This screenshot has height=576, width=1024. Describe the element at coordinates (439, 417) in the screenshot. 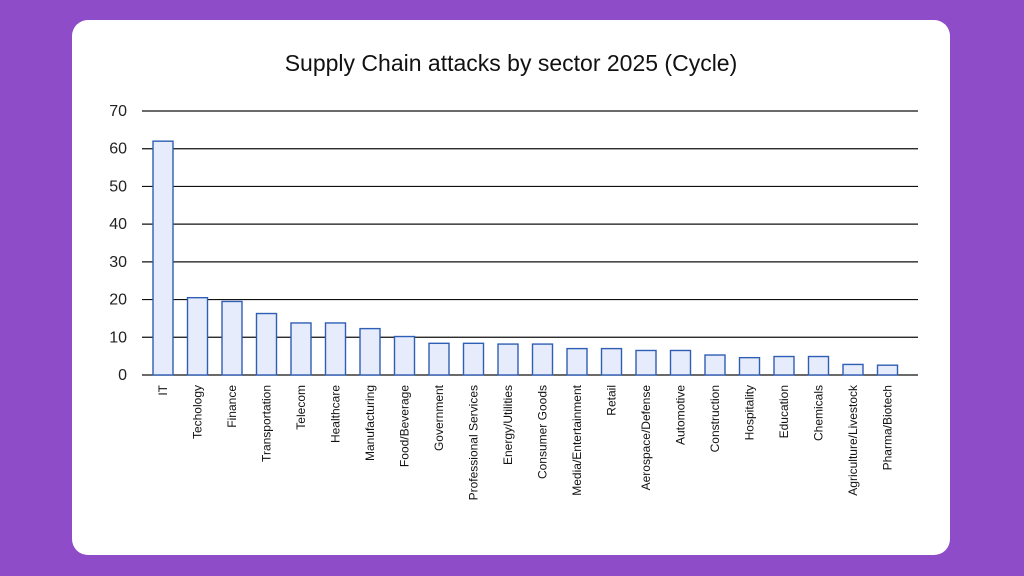

I see `category-label: Government` at that location.